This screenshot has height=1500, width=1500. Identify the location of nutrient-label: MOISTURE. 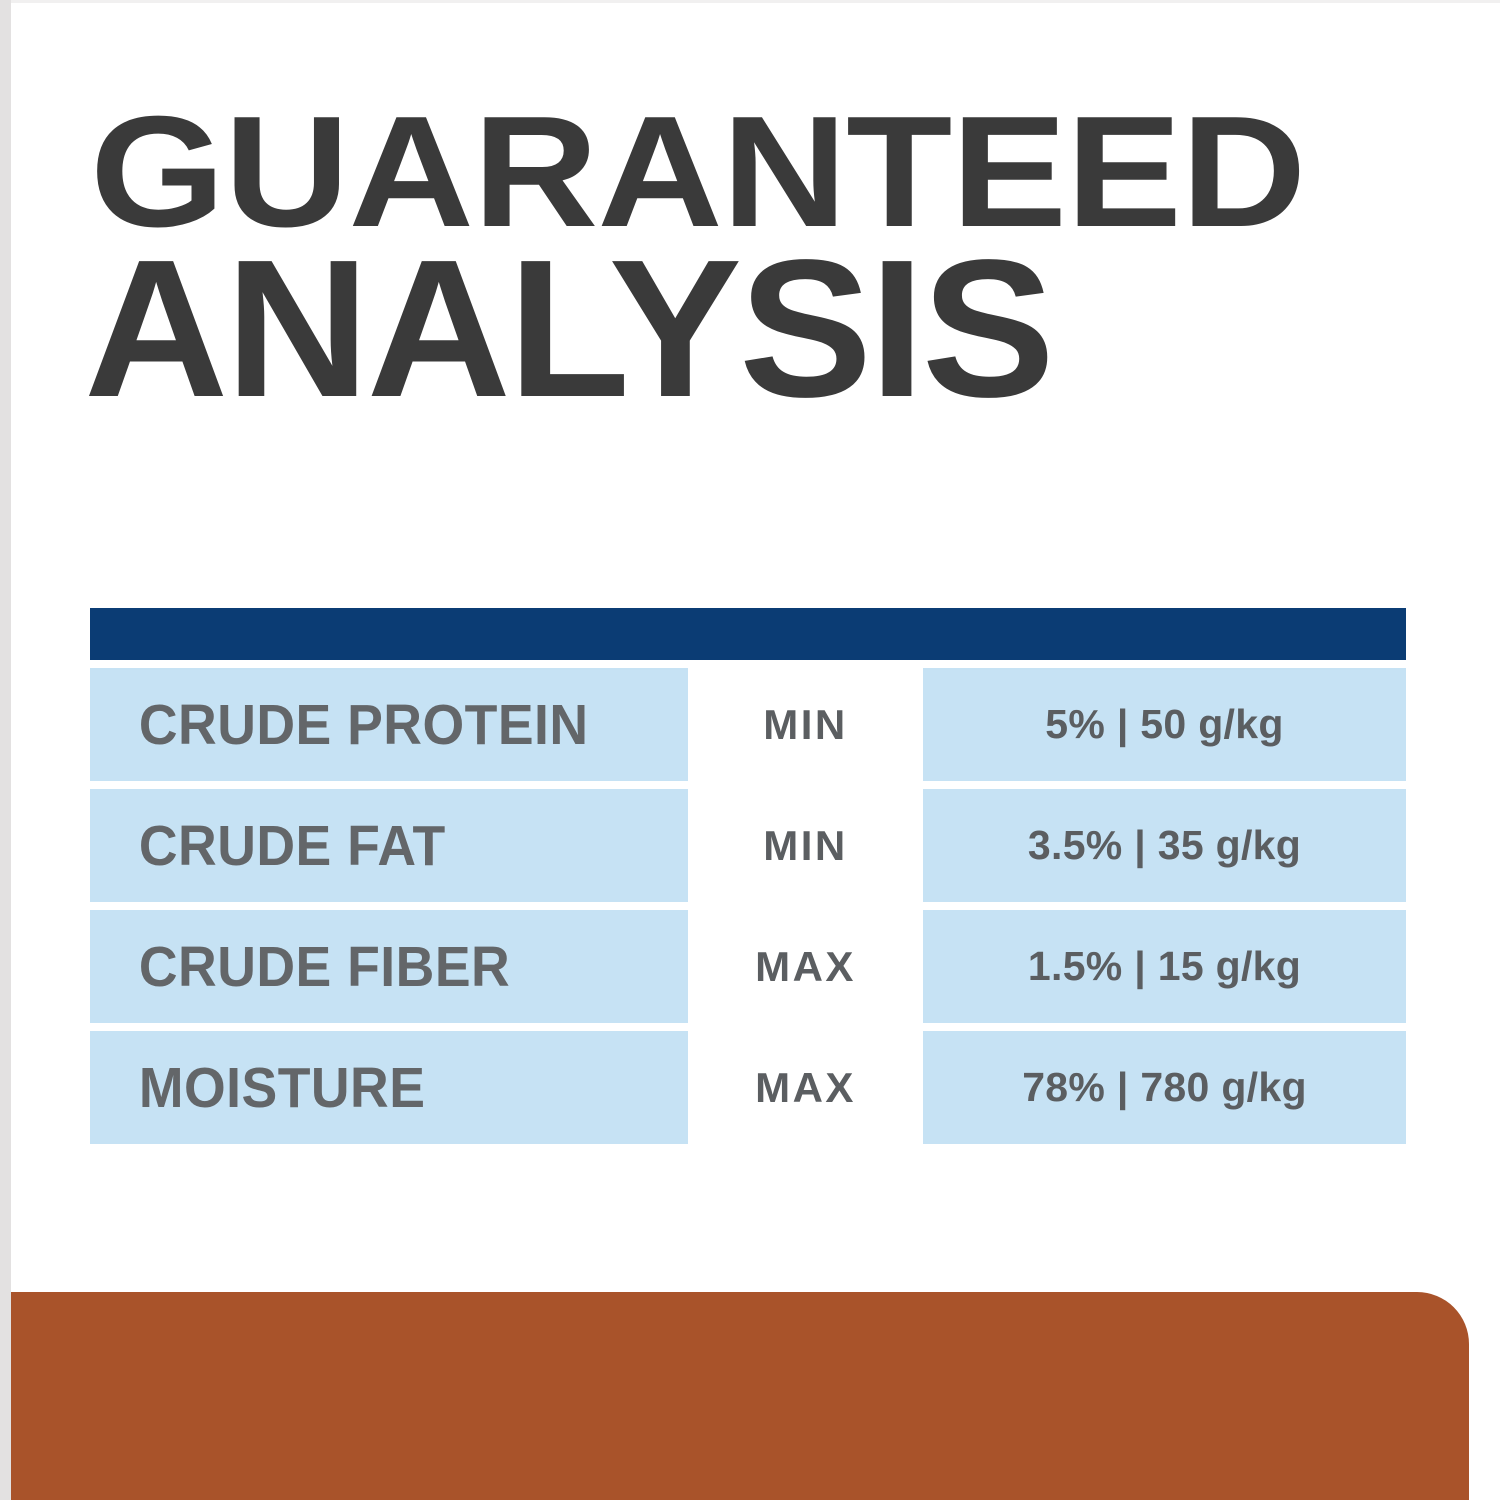
(282, 1087).